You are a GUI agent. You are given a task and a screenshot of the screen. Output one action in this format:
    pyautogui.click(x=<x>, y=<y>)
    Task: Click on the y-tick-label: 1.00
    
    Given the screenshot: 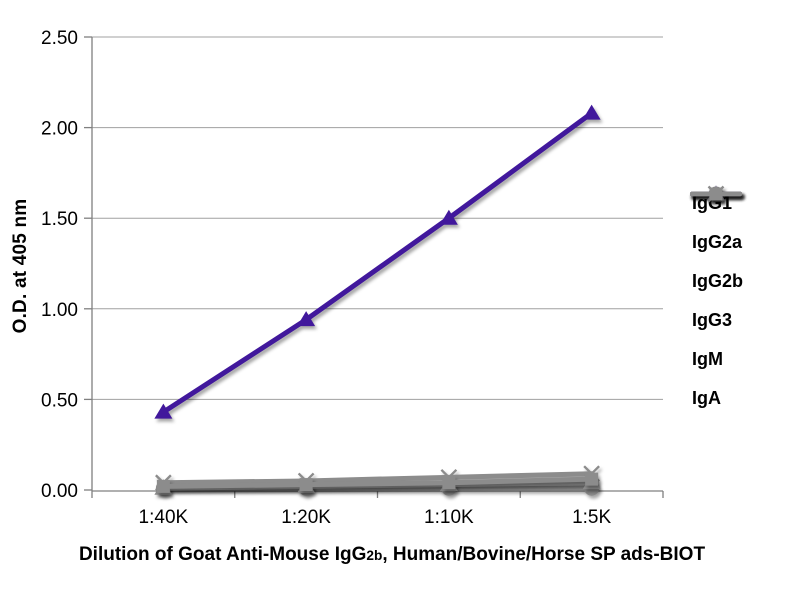 What is the action you would take?
    pyautogui.click(x=59, y=310)
    